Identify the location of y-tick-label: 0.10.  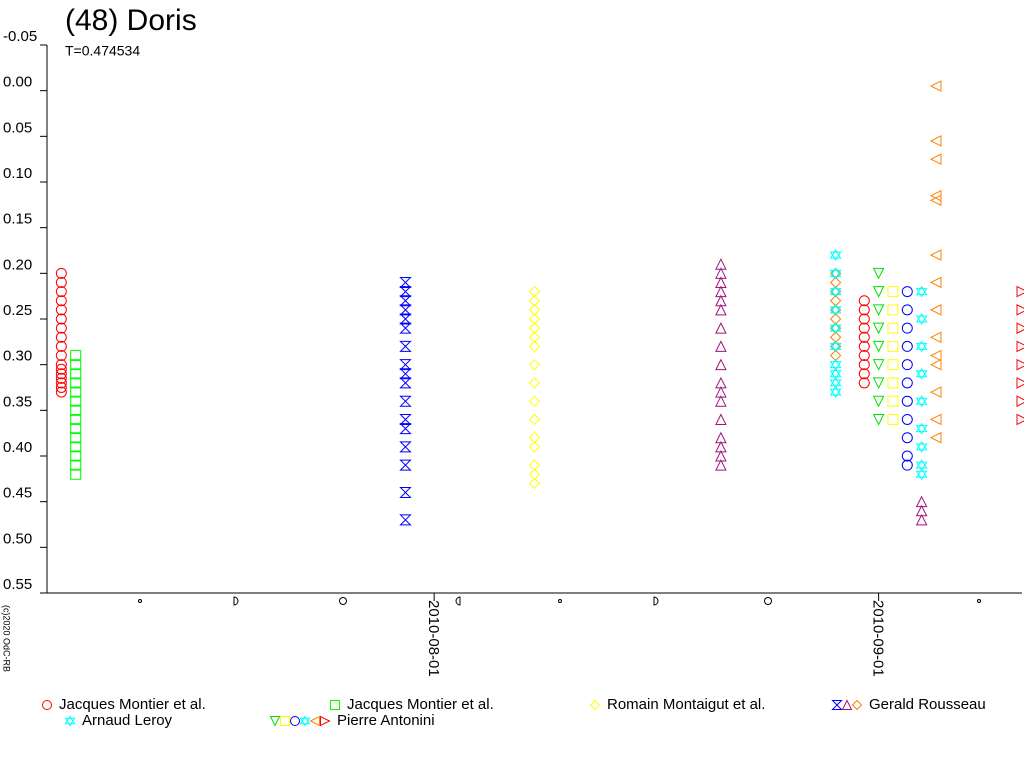
(17, 173).